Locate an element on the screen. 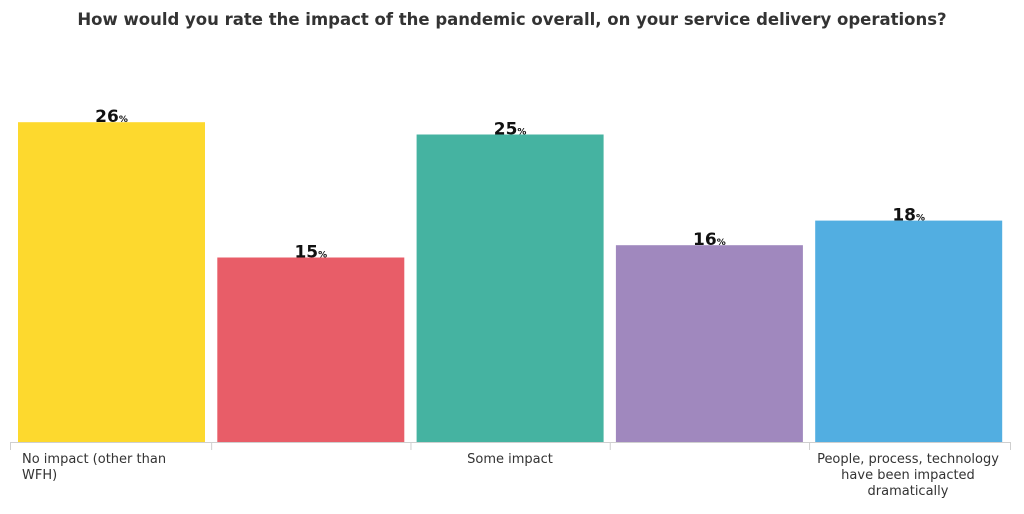 The height and width of the screenshot is (514, 1024). x-axis is located at coordinates (510, 446).